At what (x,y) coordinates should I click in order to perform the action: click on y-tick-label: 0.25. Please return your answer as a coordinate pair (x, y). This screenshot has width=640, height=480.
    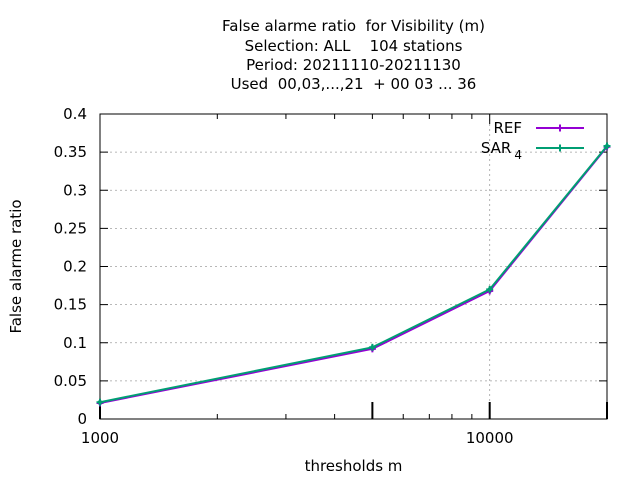
    Looking at the image, I should click on (70, 228).